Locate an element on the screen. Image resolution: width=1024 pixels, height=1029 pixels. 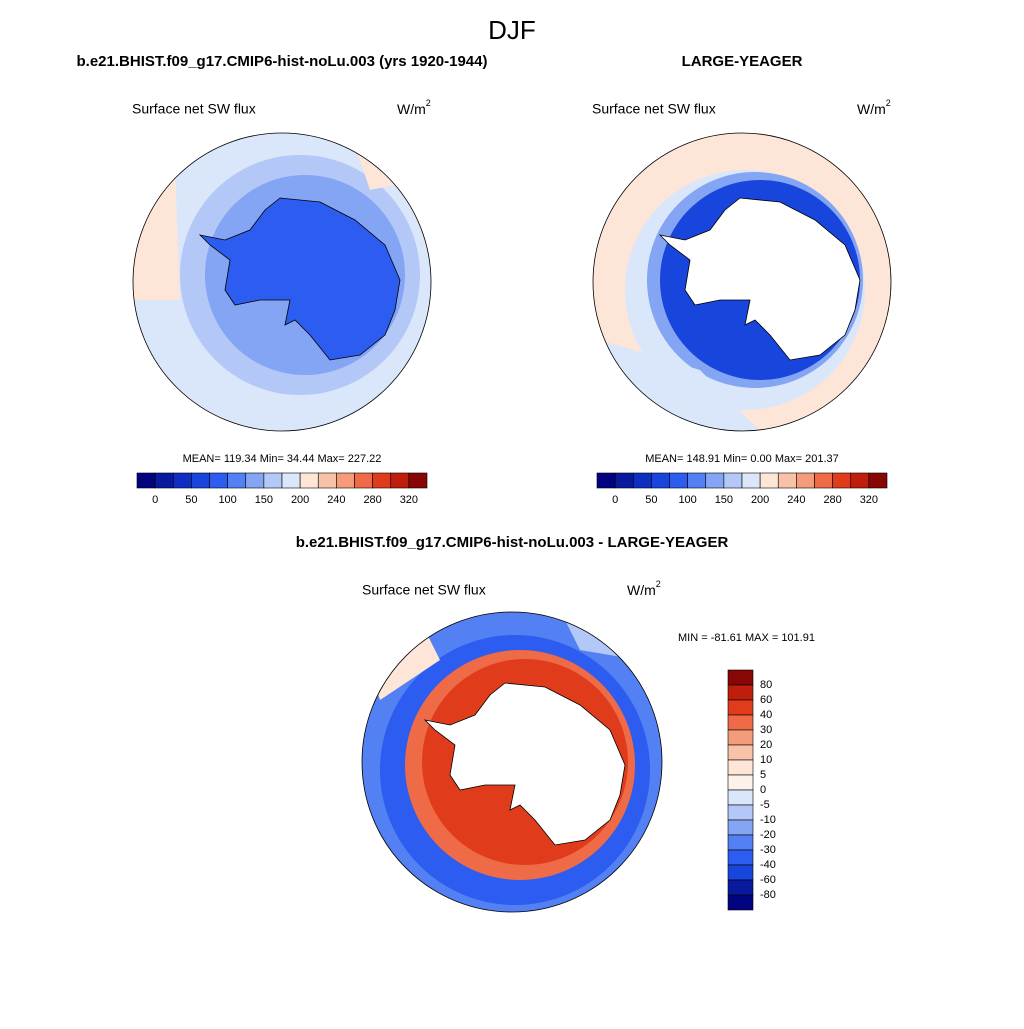
colorbar-label: 30 is located at coordinates (766, 730).